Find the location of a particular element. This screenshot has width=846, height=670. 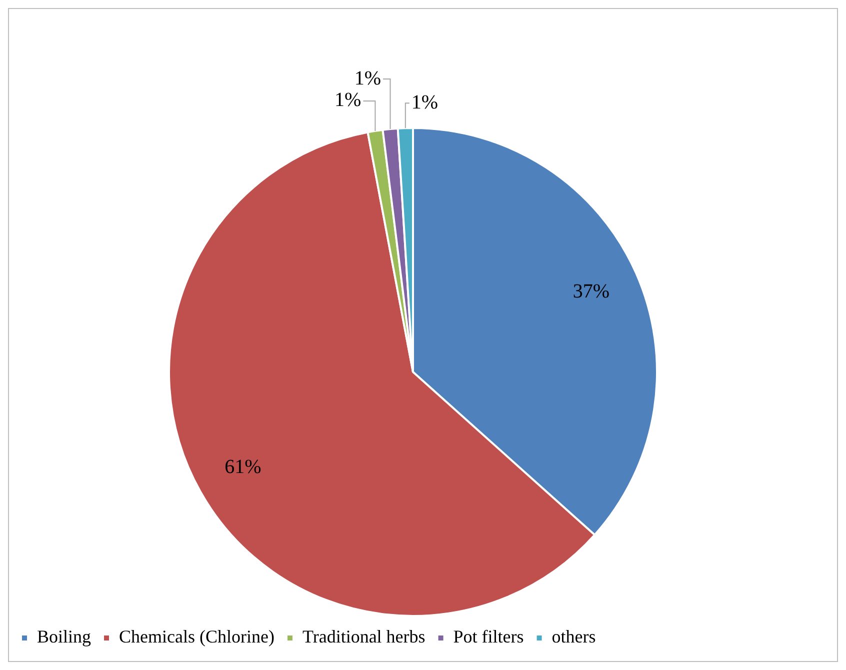

legend-label: others is located at coordinates (574, 636).